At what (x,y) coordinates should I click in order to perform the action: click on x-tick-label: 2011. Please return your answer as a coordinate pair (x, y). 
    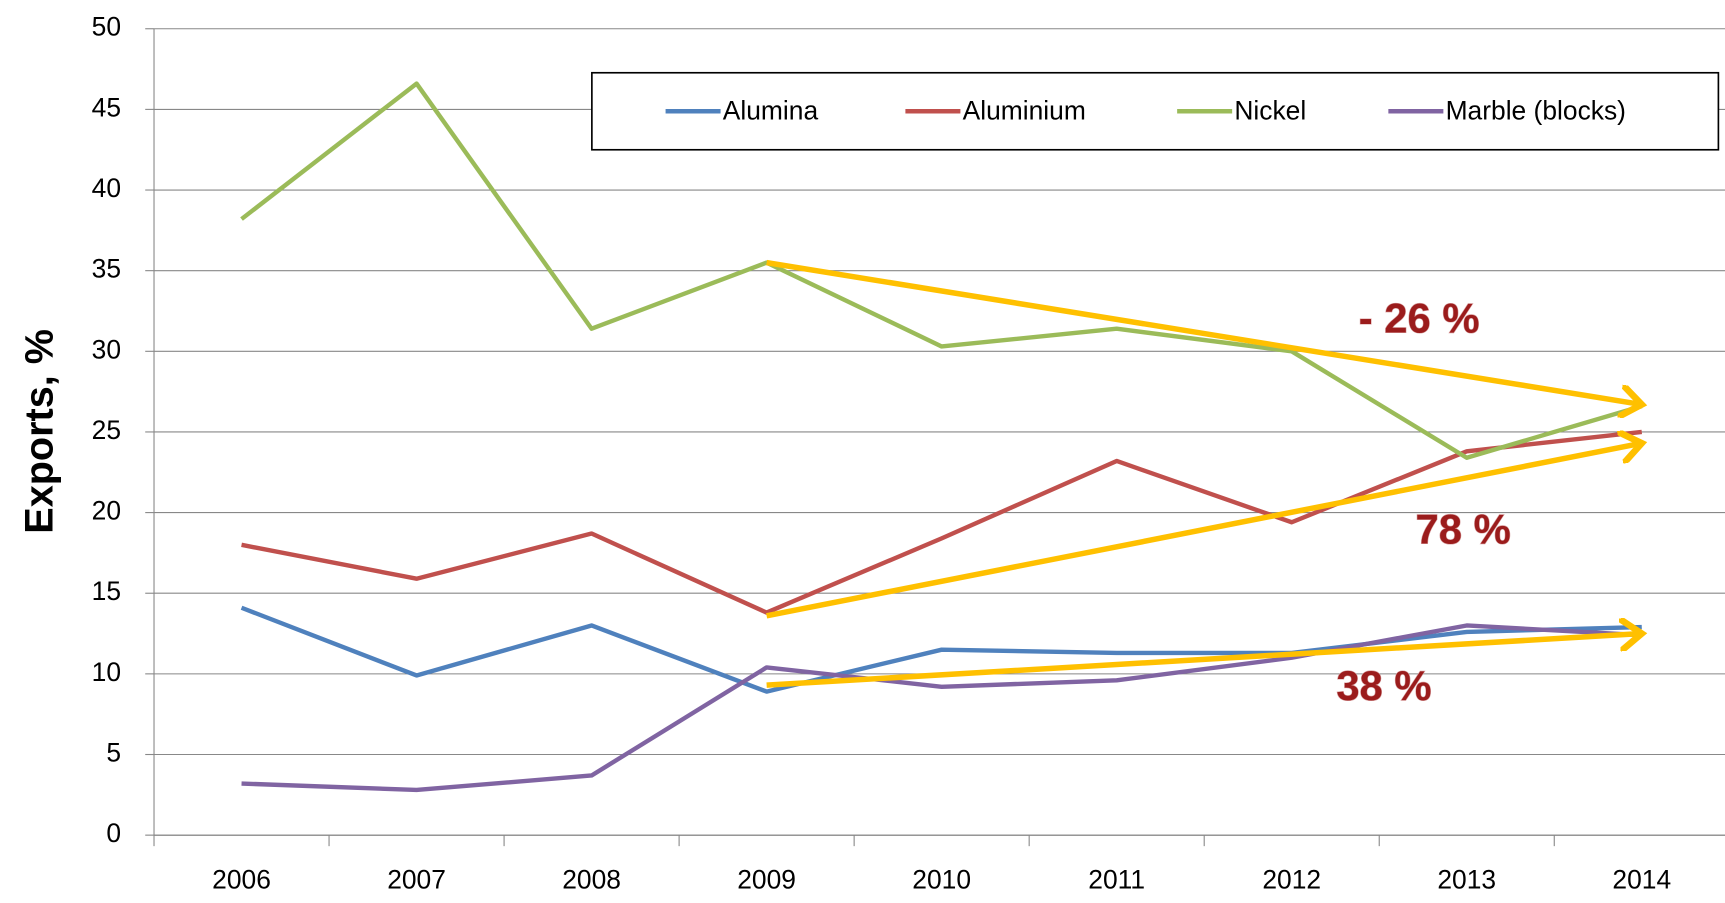
    Looking at the image, I should click on (1116, 879).